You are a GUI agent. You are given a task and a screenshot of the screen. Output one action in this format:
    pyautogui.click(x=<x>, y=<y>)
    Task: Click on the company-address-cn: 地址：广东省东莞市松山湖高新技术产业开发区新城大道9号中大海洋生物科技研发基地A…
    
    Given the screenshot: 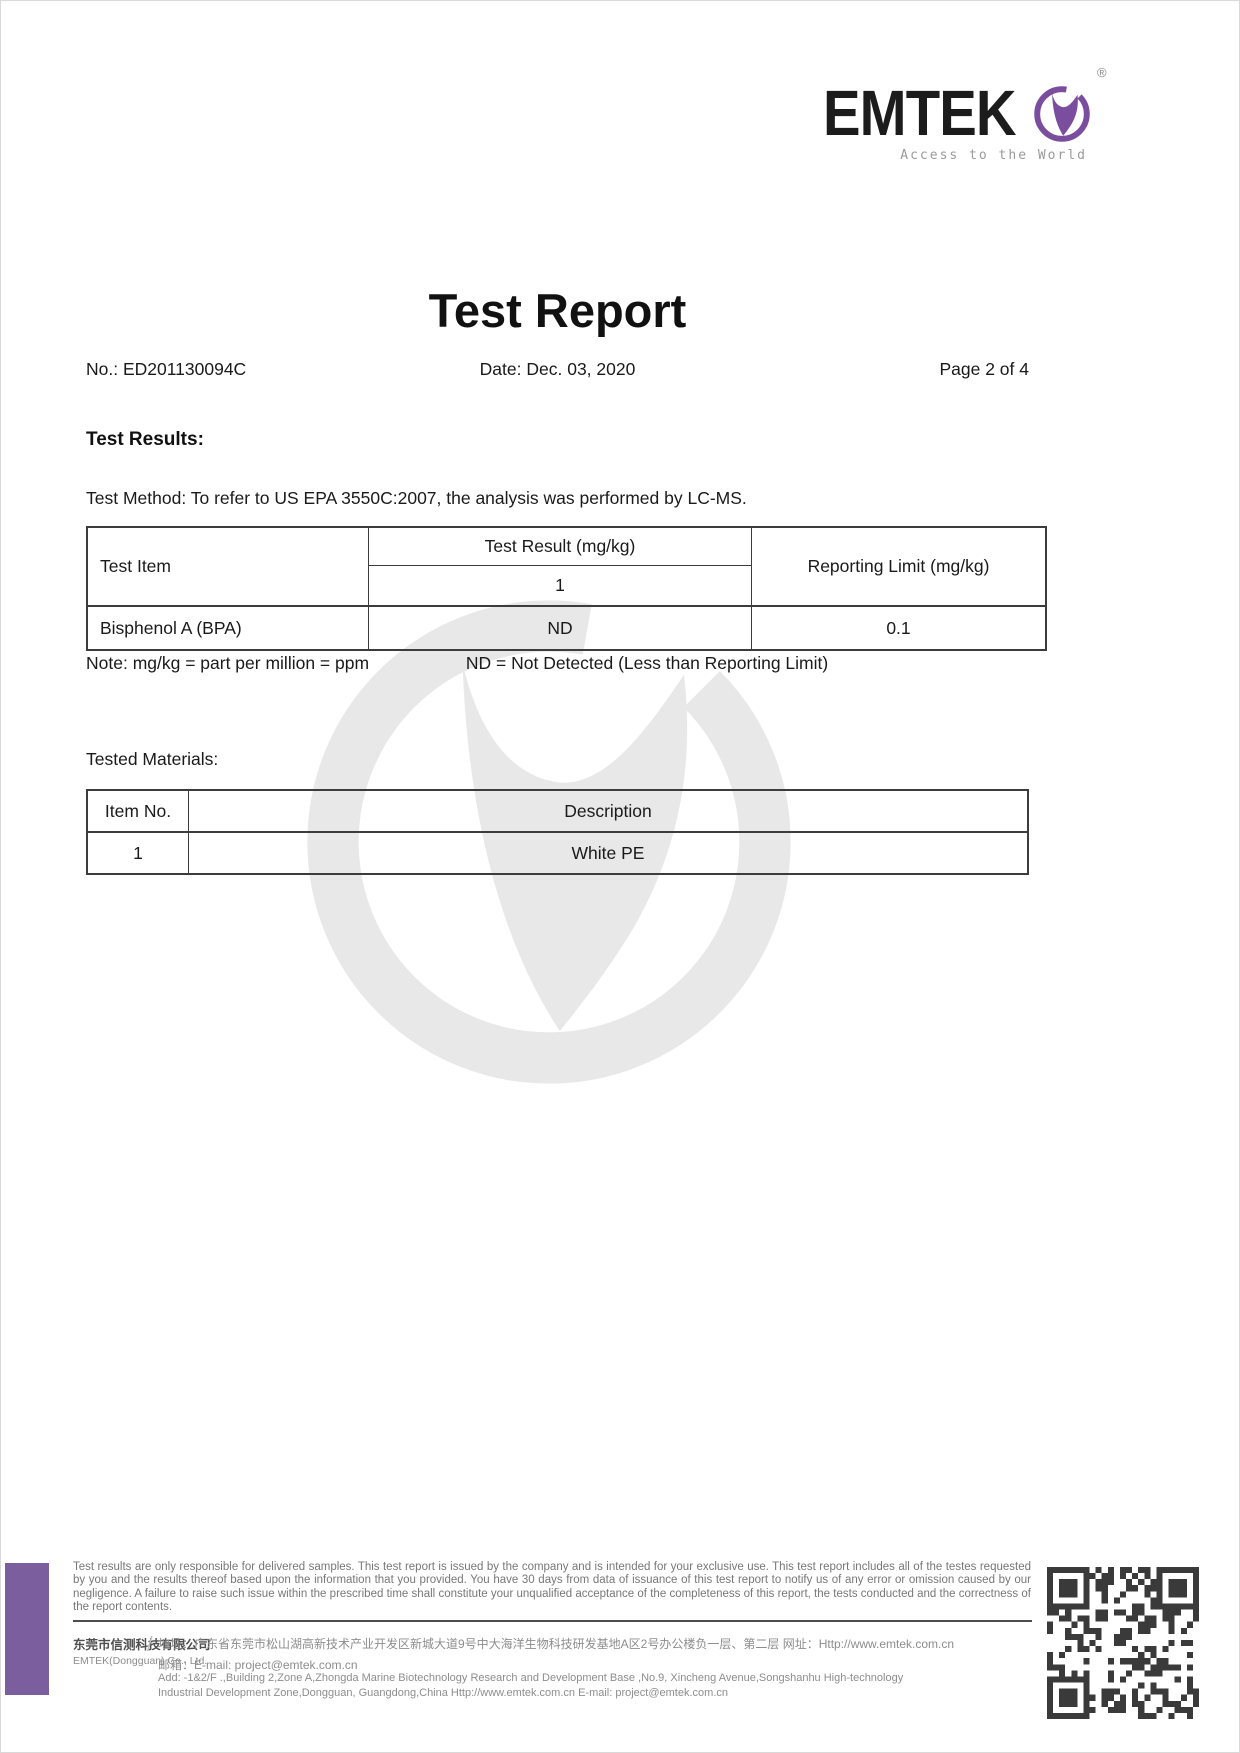 What is the action you would take?
    pyautogui.click(x=556, y=1644)
    